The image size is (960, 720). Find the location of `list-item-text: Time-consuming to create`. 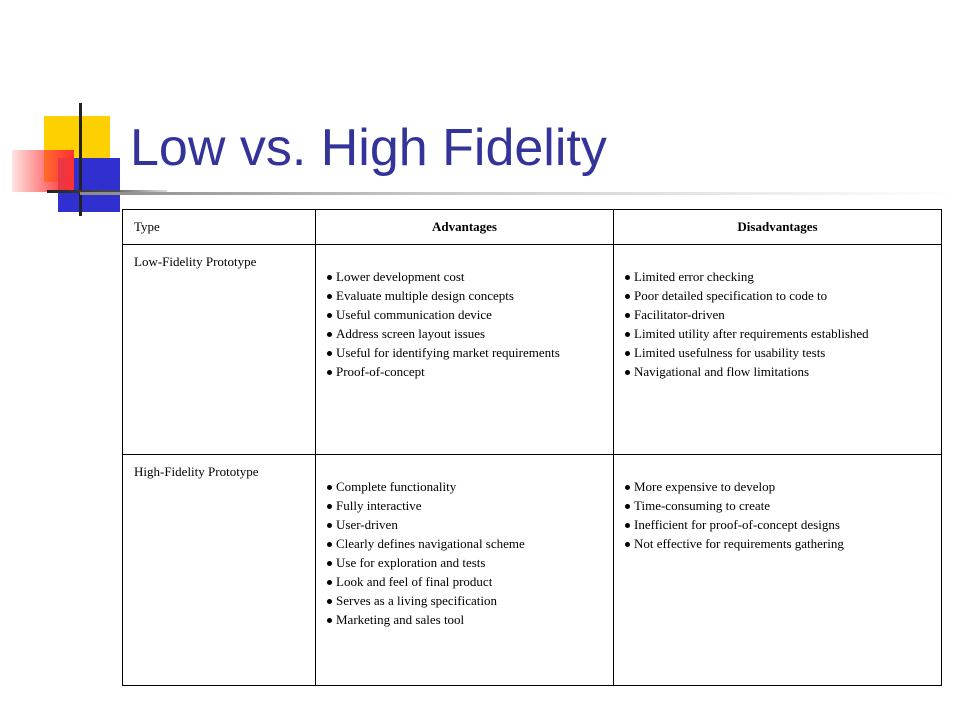

list-item-text: Time-consuming to create is located at coordinates (702, 505).